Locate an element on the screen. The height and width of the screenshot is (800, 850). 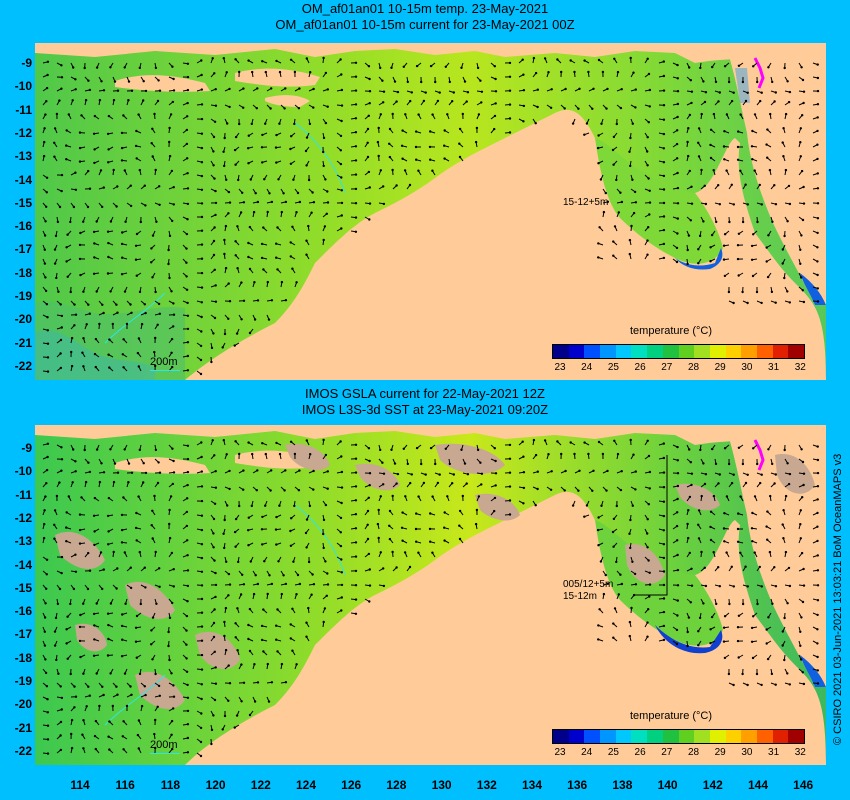
y-tick-label: -14 is located at coordinates (23, 179).